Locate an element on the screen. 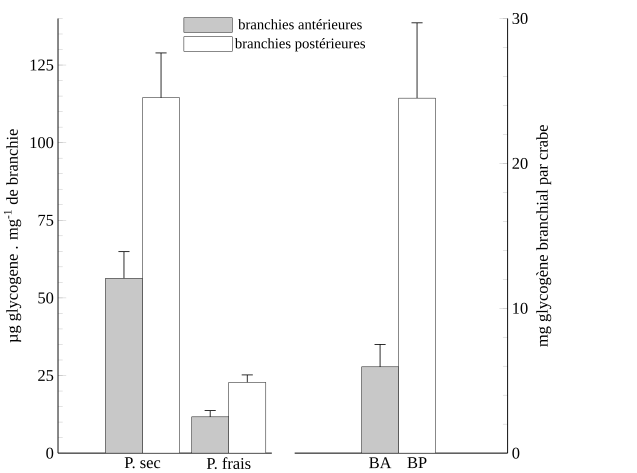 This screenshot has width=637, height=473. y2-tick-label: 10 is located at coordinates (520, 308).